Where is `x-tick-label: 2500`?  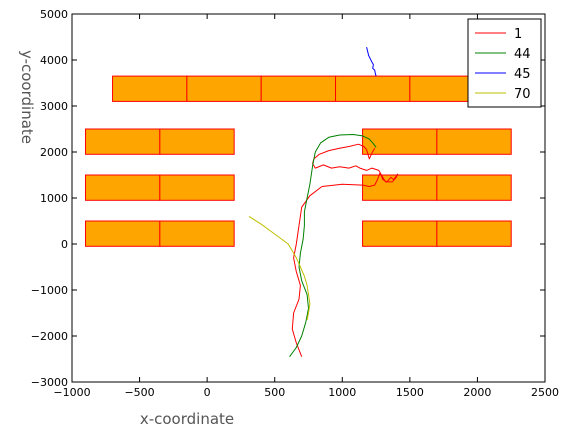 x-tick-label: 2500 is located at coordinates (545, 392).